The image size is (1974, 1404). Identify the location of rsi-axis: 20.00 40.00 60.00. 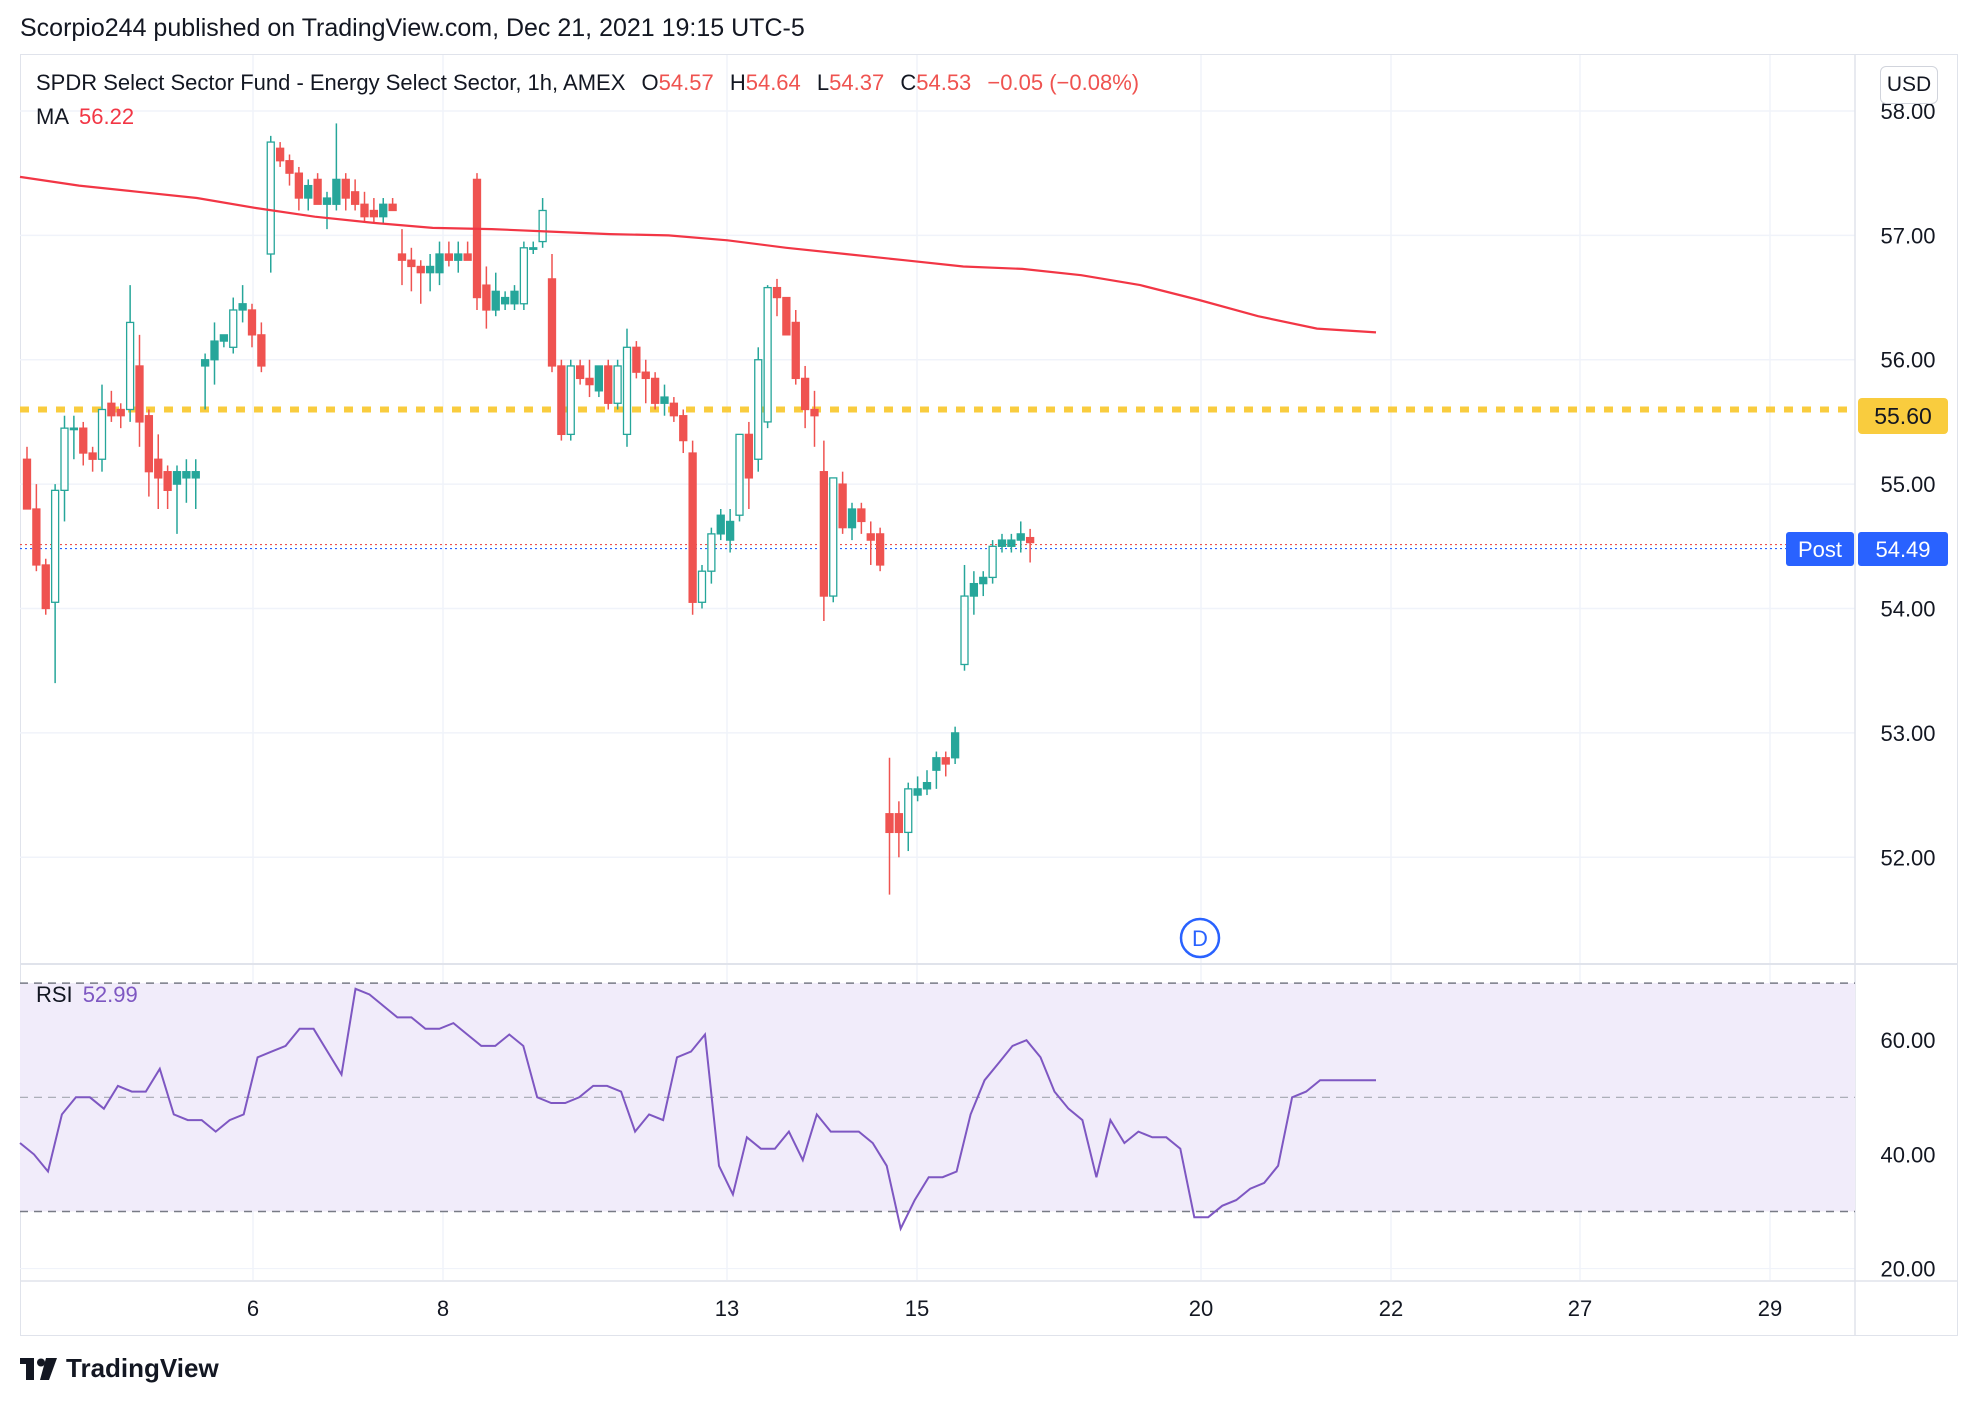
(1907, 1154).